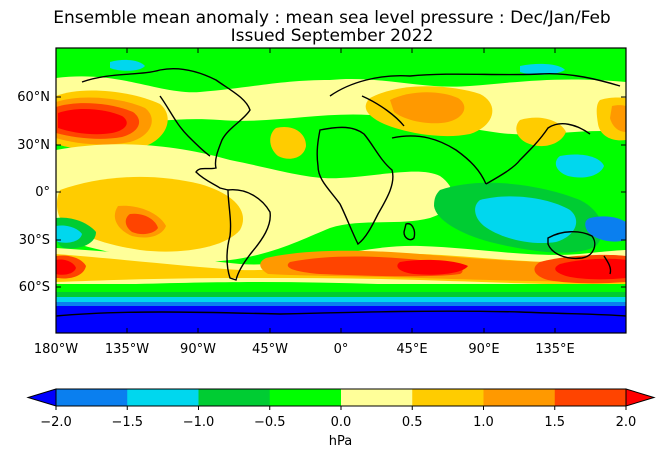 Image resolution: width=664 pixels, height=459 pixels. I want to click on longitude-label: 90°W, so click(198, 349).